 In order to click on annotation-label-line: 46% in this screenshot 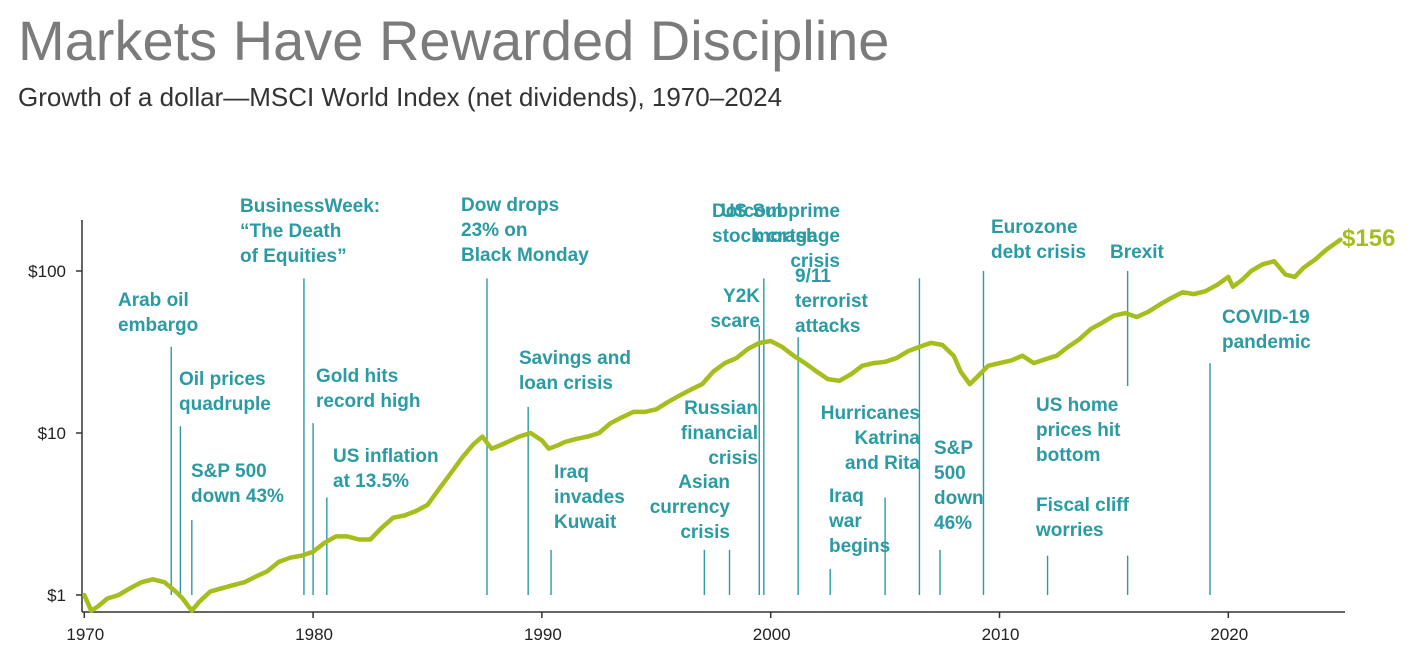, I will do `click(953, 523)`.